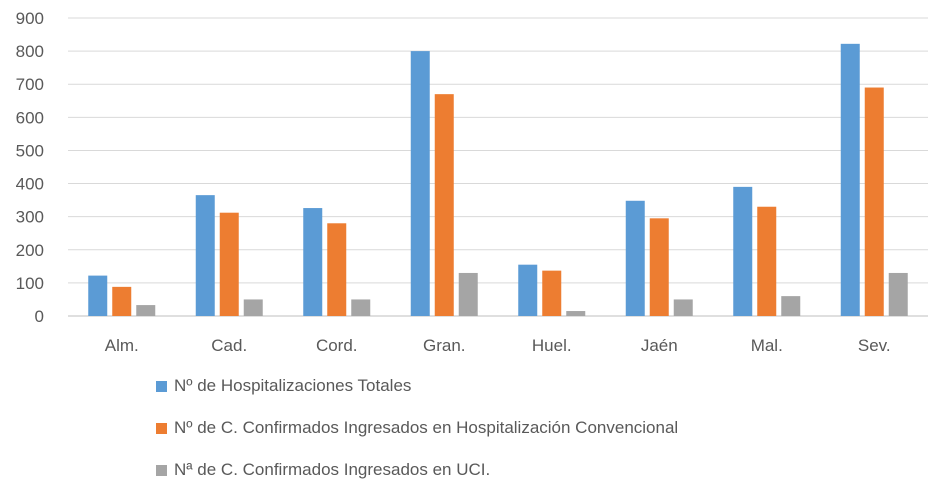 This screenshot has width=942, height=502. Describe the element at coordinates (659, 345) in the screenshot. I see `x-tick-label: Jaén` at that location.